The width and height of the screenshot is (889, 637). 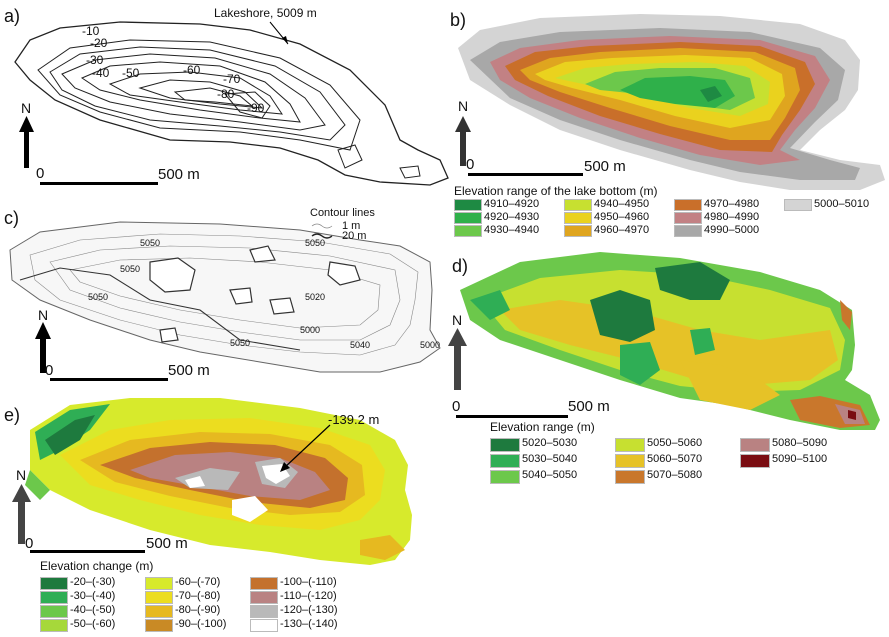 What do you see at coordinates (622, 217) in the screenshot?
I see `legend-label: 4950–4960` at bounding box center [622, 217].